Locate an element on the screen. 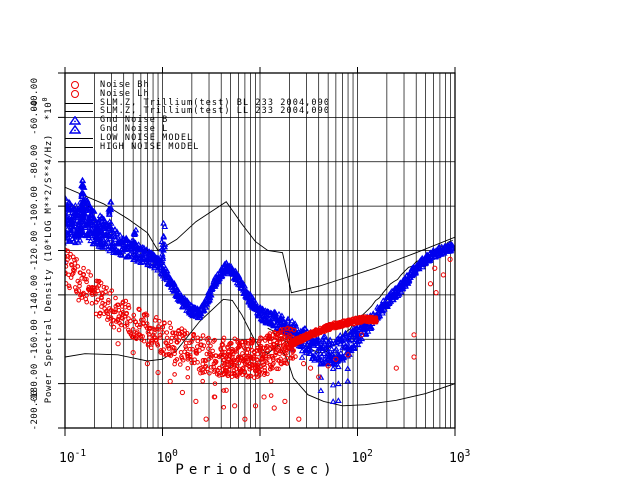 The image size is (640, 480). y-tick-label: -120.00 is located at coordinates (35, 250).